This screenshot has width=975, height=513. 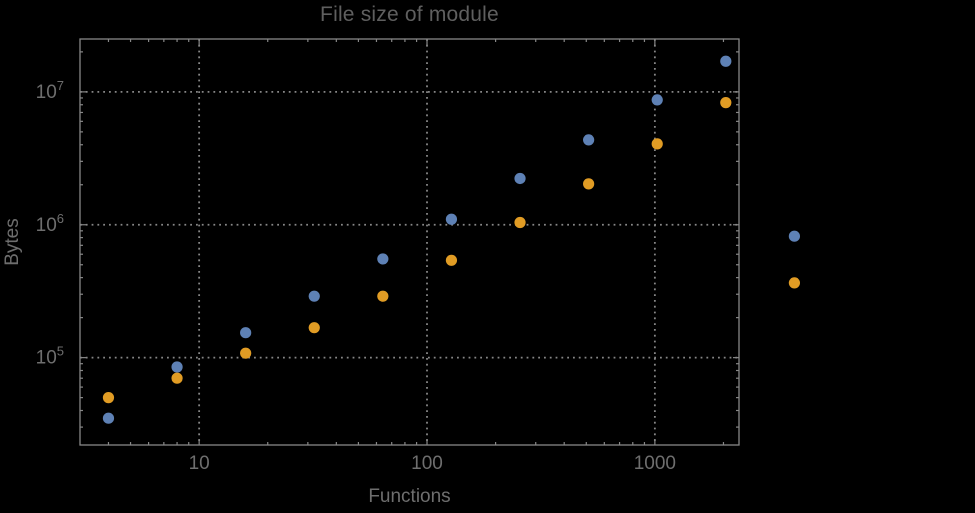 I want to click on x-tick-label: 1000, so click(x=655, y=463).